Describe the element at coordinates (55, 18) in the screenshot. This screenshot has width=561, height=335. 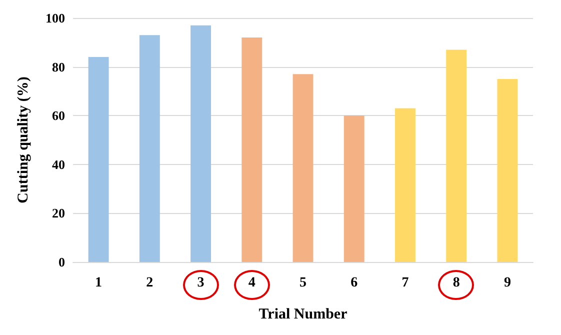
I see `y-tick-label: 100` at that location.